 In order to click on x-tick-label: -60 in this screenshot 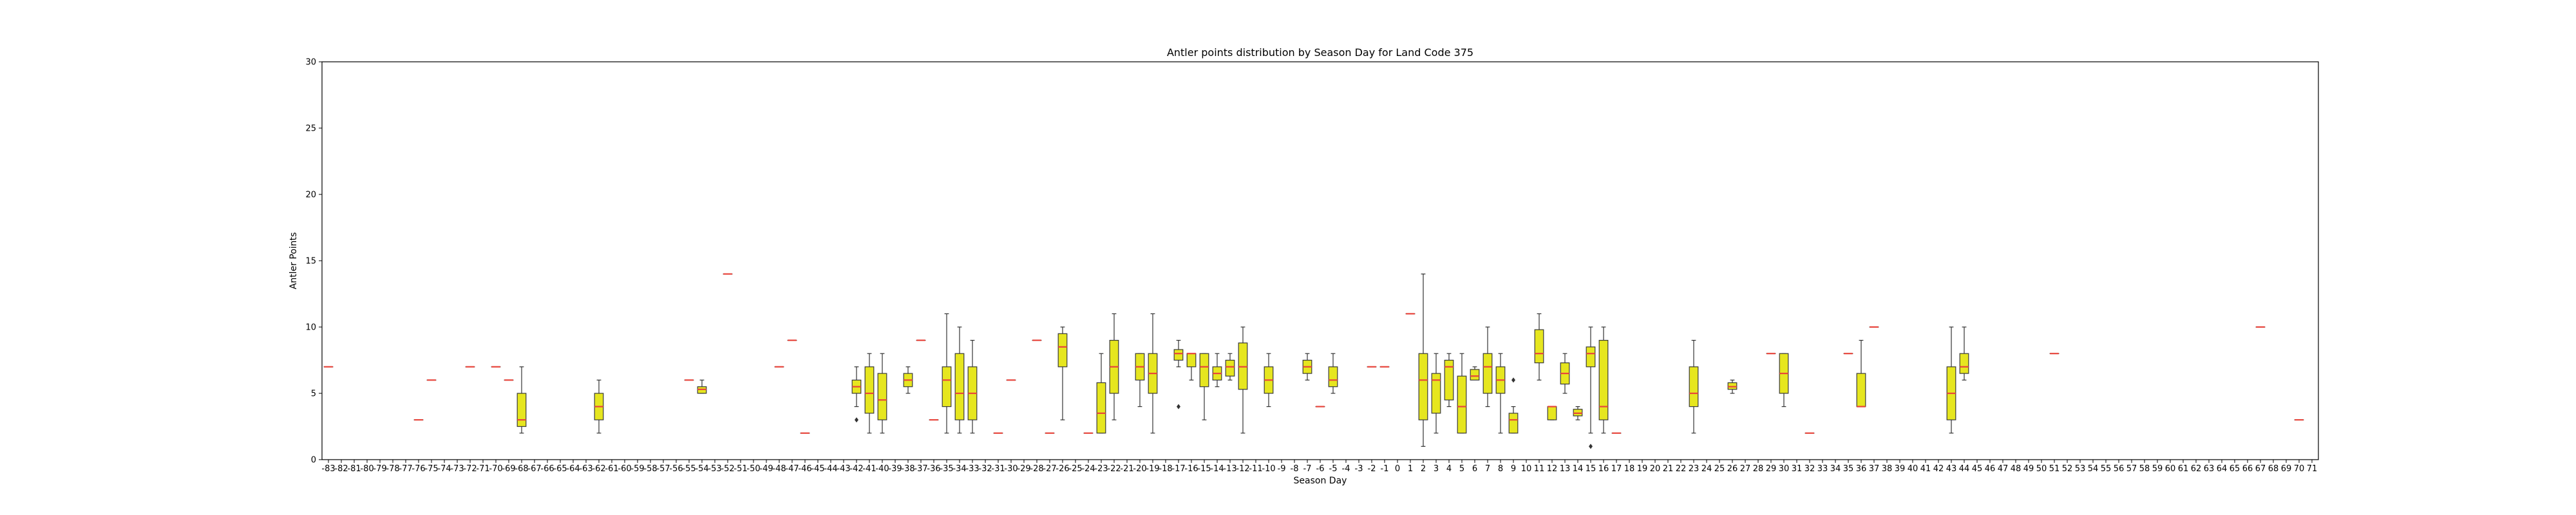, I will do `click(624, 469)`.